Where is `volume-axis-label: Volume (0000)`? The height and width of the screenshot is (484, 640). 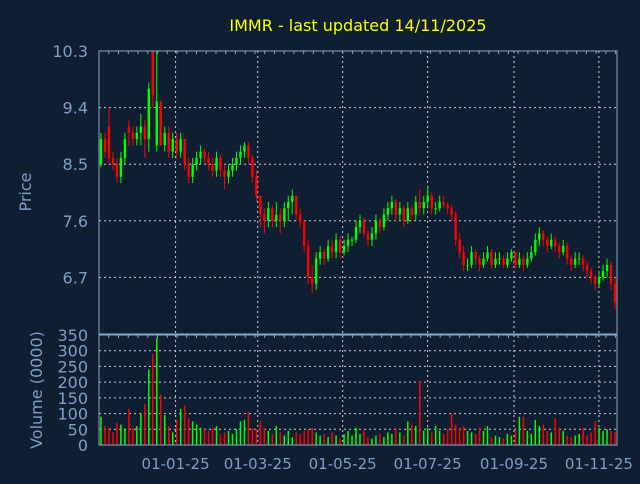 volume-axis-label: Volume (0000) is located at coordinates (36, 390).